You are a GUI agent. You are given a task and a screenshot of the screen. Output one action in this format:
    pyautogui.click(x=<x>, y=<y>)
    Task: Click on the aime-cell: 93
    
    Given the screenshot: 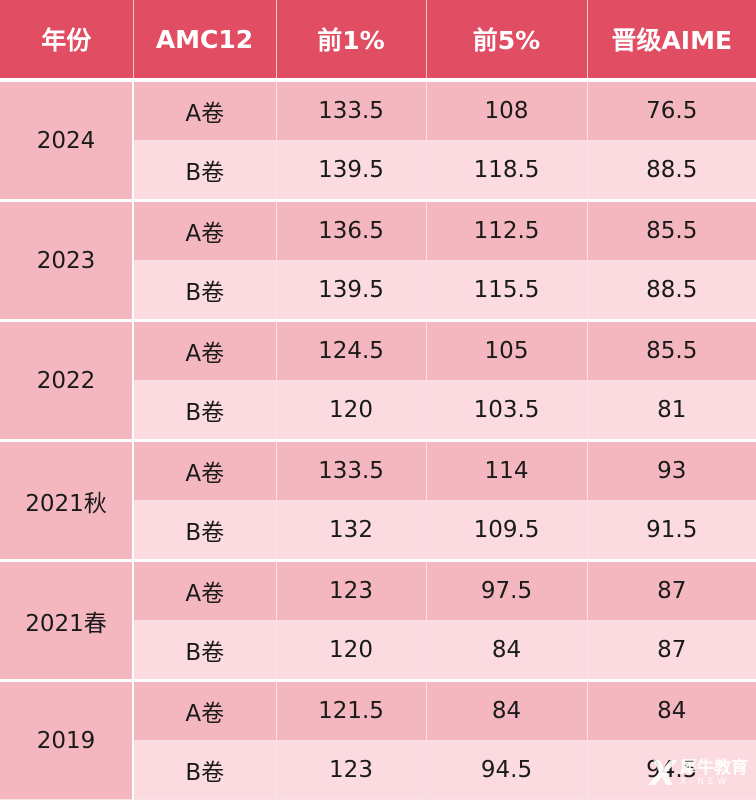 What is the action you would take?
    pyautogui.click(x=671, y=470)
    